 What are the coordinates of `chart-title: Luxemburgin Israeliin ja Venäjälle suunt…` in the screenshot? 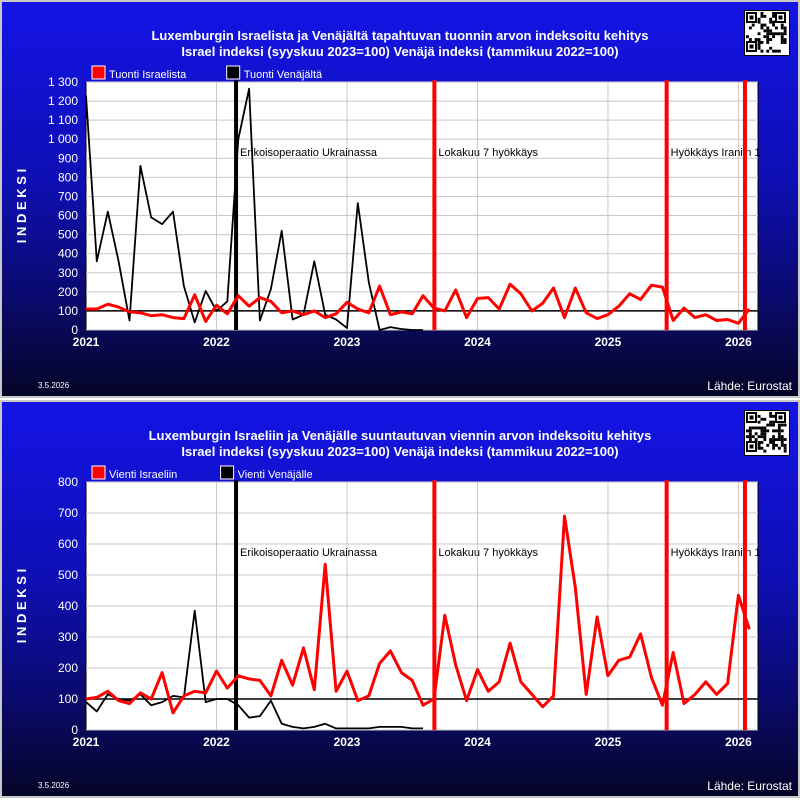 It's located at (400, 435).